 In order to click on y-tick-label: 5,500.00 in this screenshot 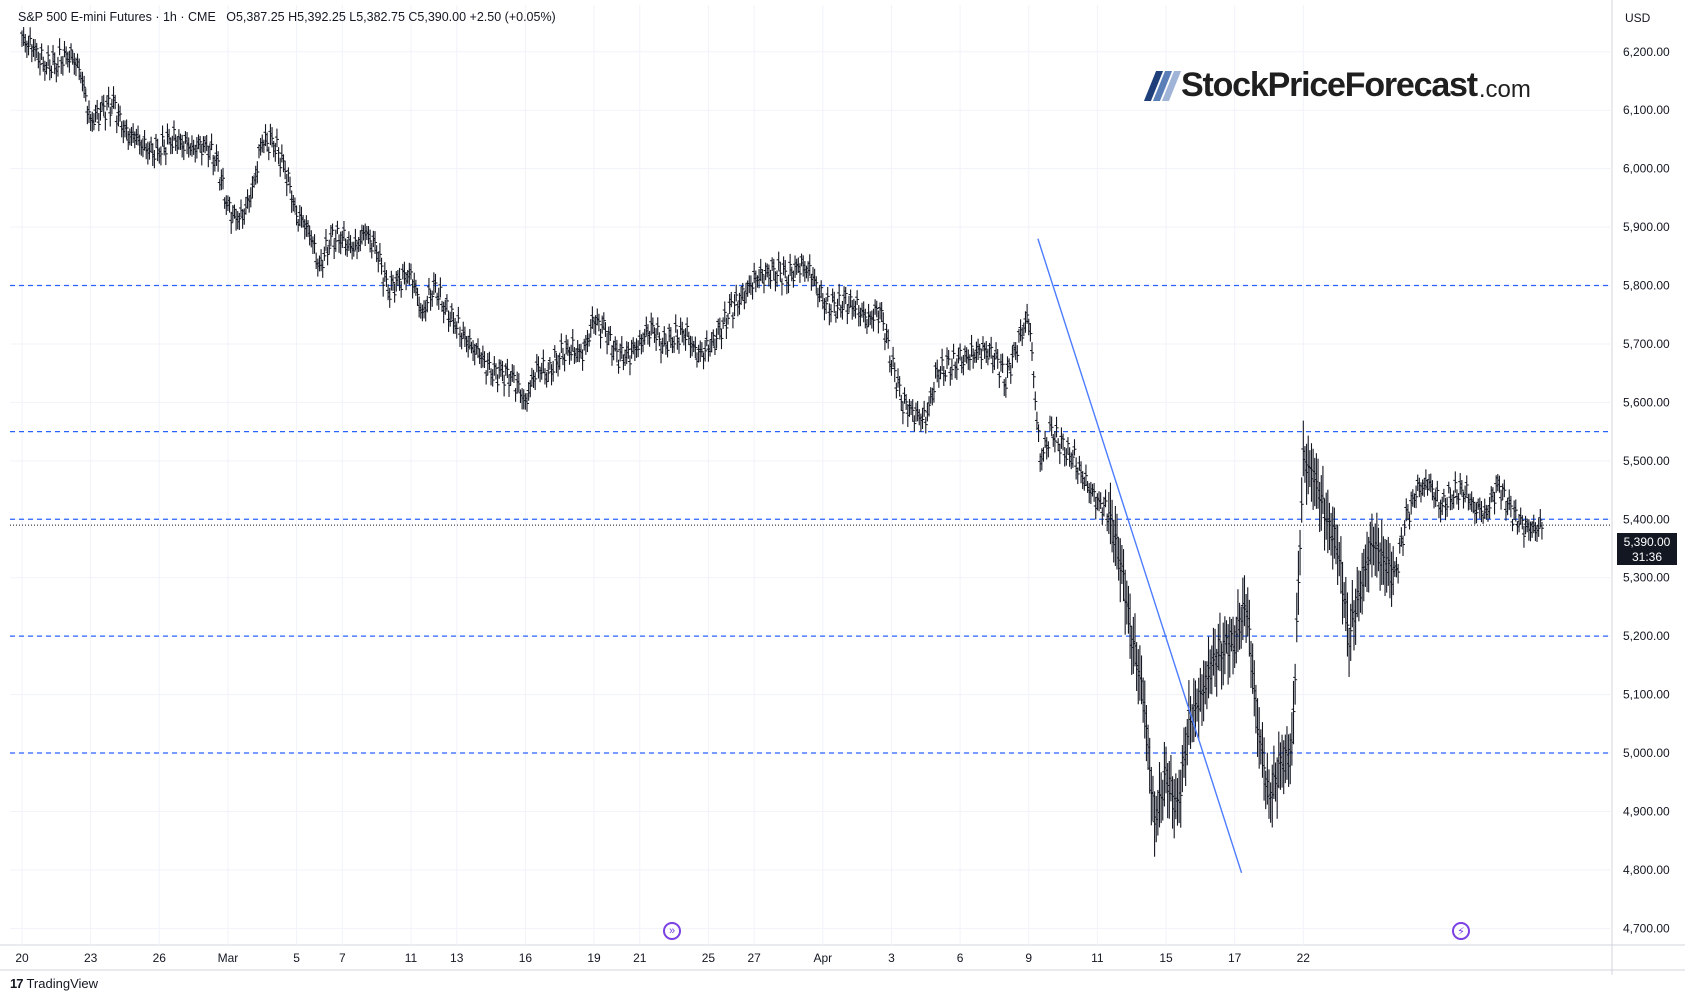, I will do `click(1646, 461)`.